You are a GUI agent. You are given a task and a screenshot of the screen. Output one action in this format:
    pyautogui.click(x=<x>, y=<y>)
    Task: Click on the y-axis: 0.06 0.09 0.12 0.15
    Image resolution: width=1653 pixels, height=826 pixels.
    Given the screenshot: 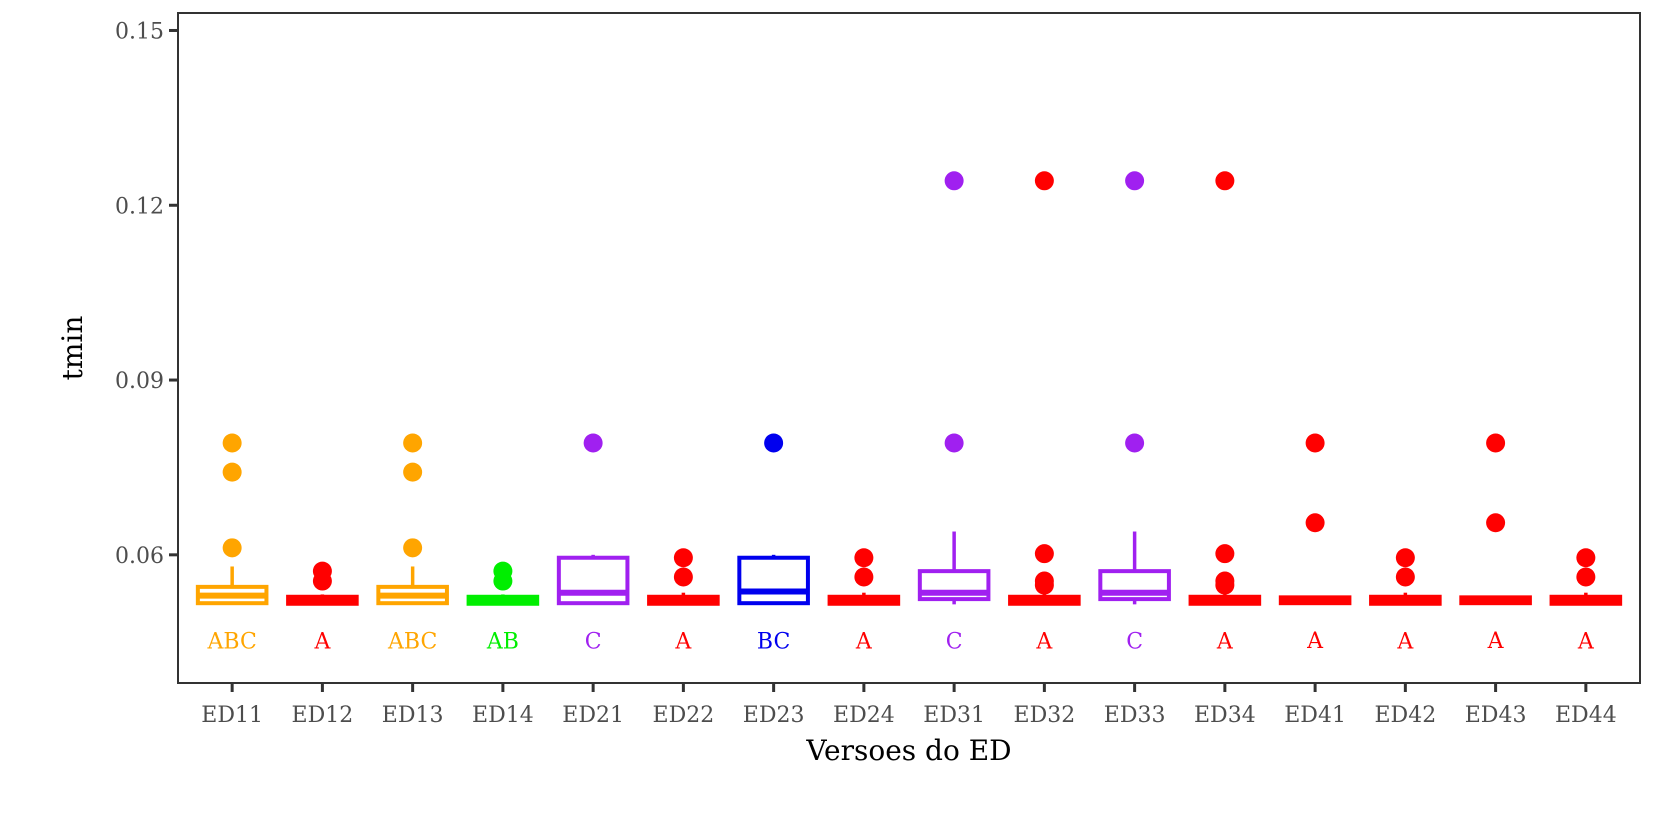 What is the action you would take?
    pyautogui.click(x=146, y=294)
    